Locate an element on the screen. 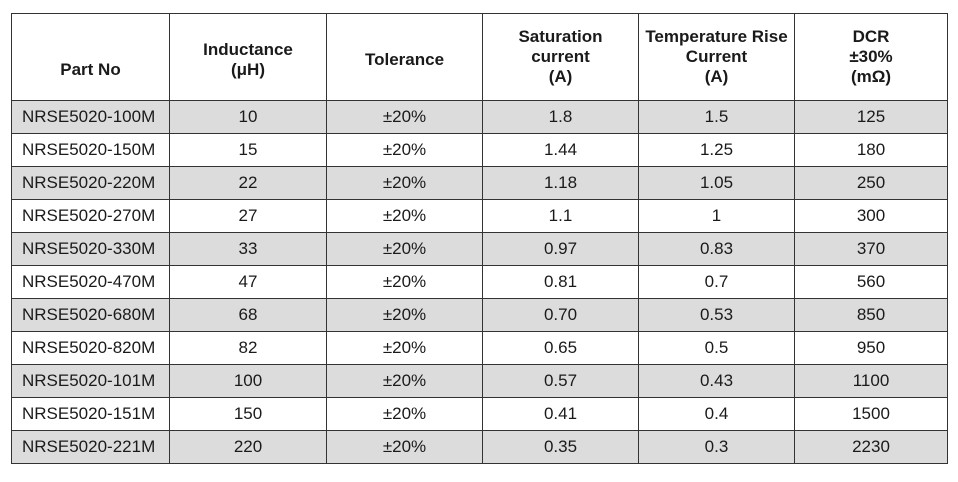 The width and height of the screenshot is (958, 482). cell-dcr: 370 is located at coordinates (871, 249).